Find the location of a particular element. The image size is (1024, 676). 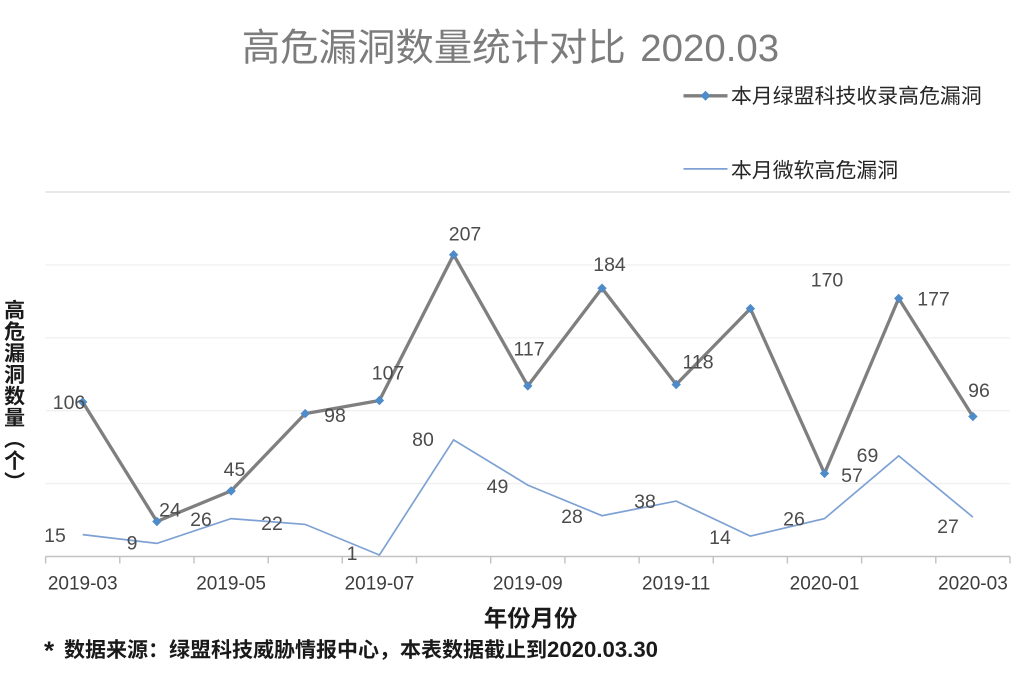

svg-text: 27 is located at coordinates (948, 527).